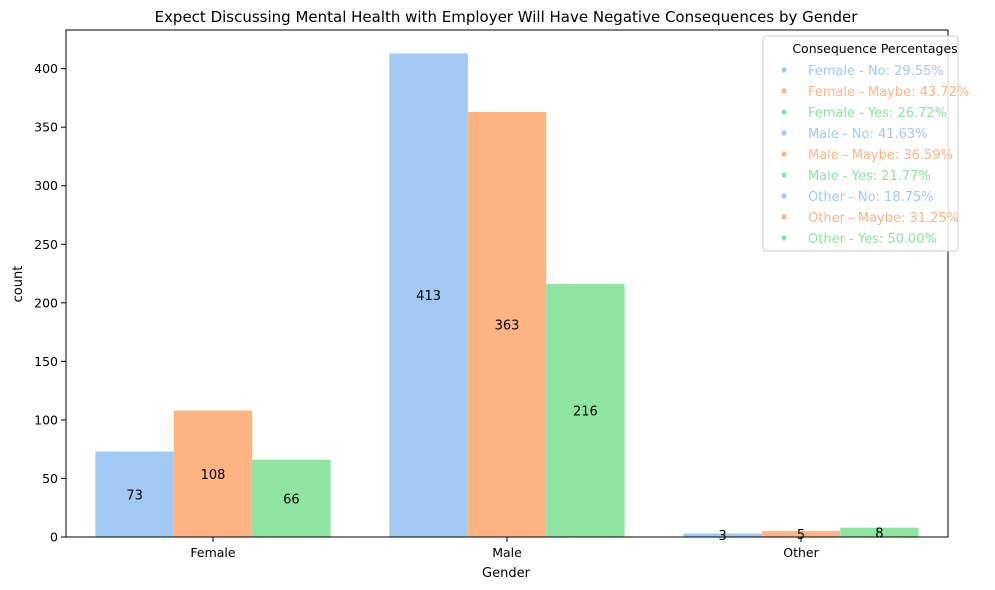  Describe the element at coordinates (46, 419) in the screenshot. I see `y-tick-label: 100` at that location.